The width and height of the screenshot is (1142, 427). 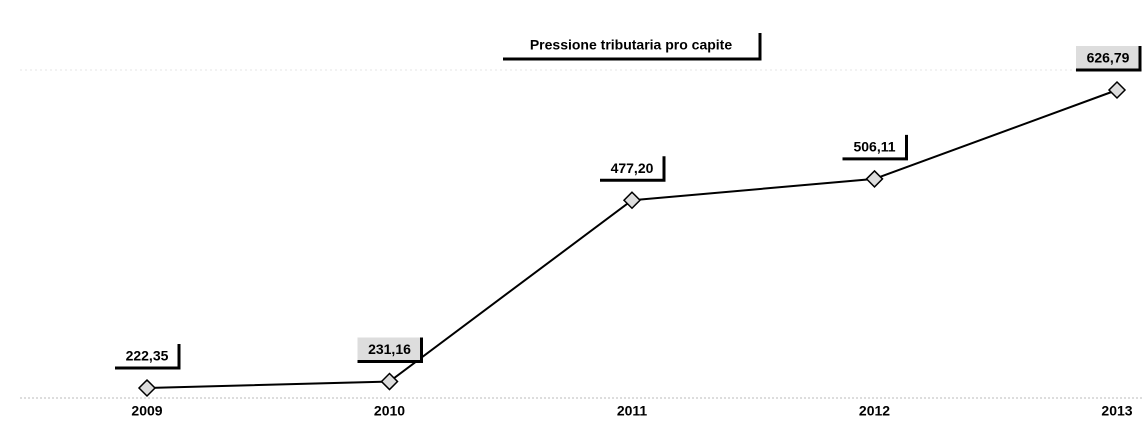 I want to click on title-shadow, so click(x=632, y=47).